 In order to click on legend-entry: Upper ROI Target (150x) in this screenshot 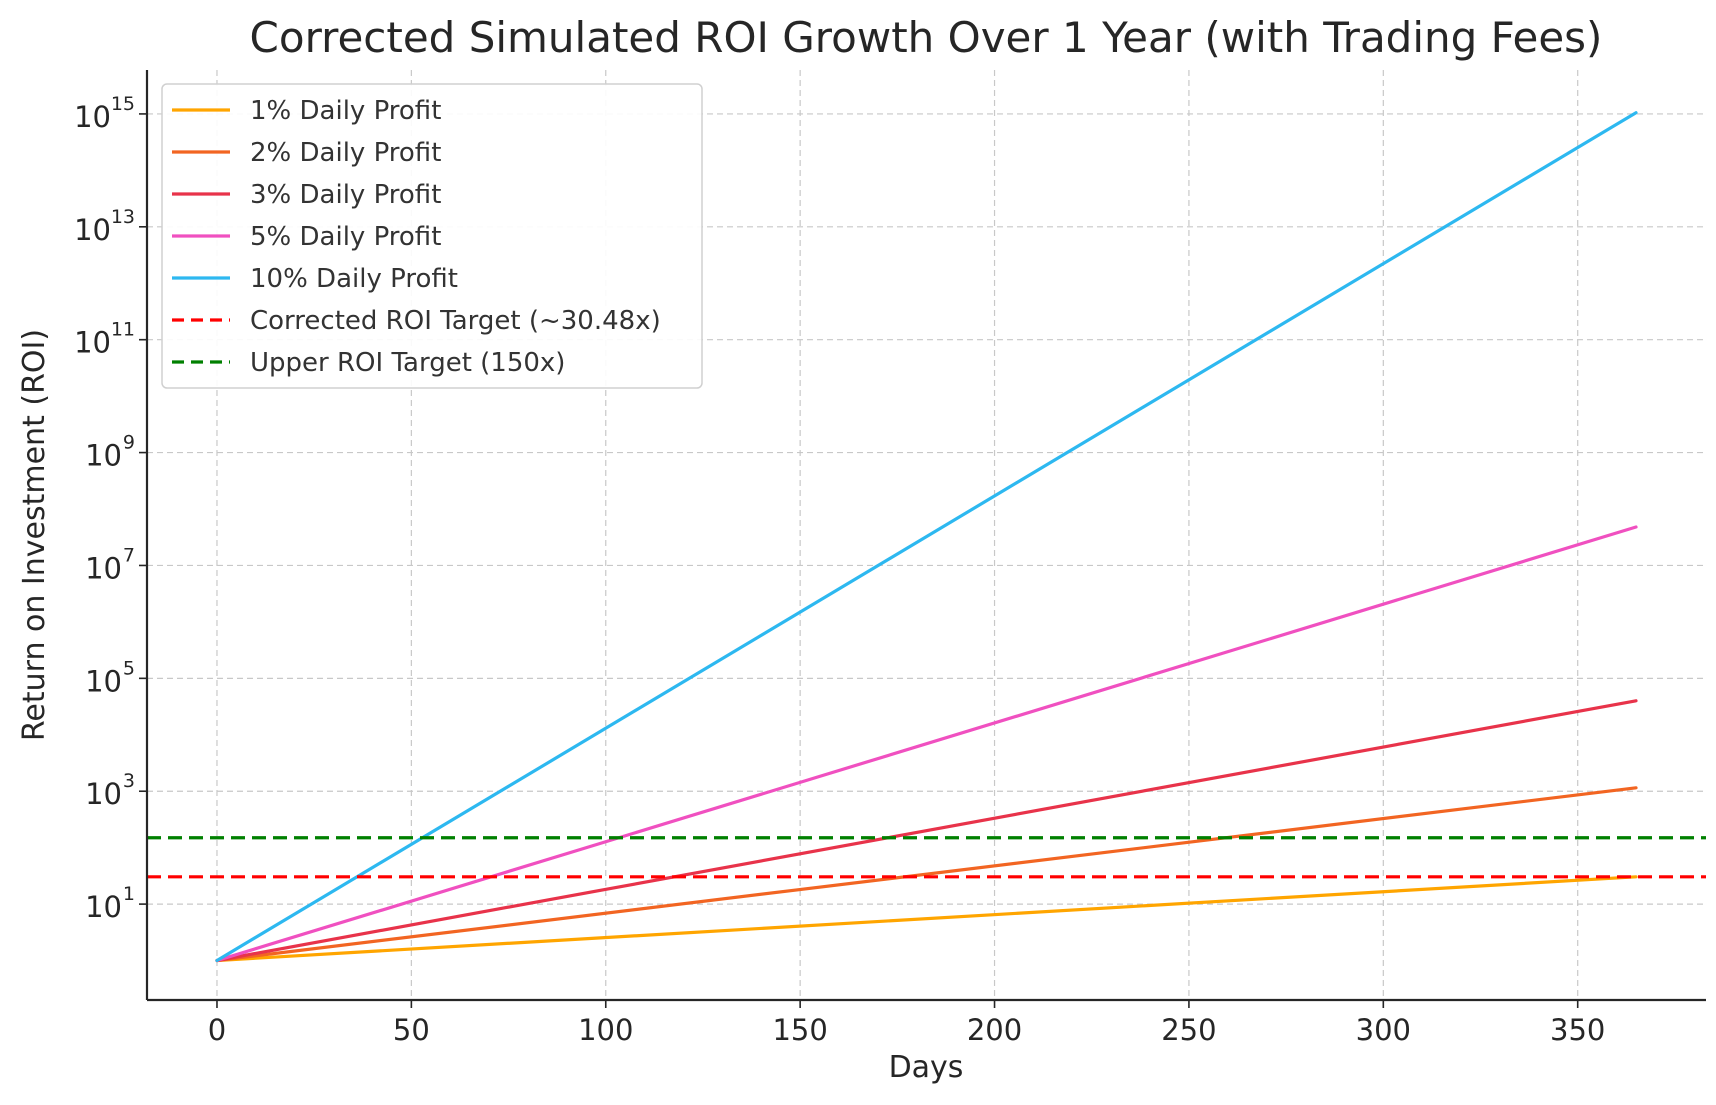, I will do `click(368, 363)`.